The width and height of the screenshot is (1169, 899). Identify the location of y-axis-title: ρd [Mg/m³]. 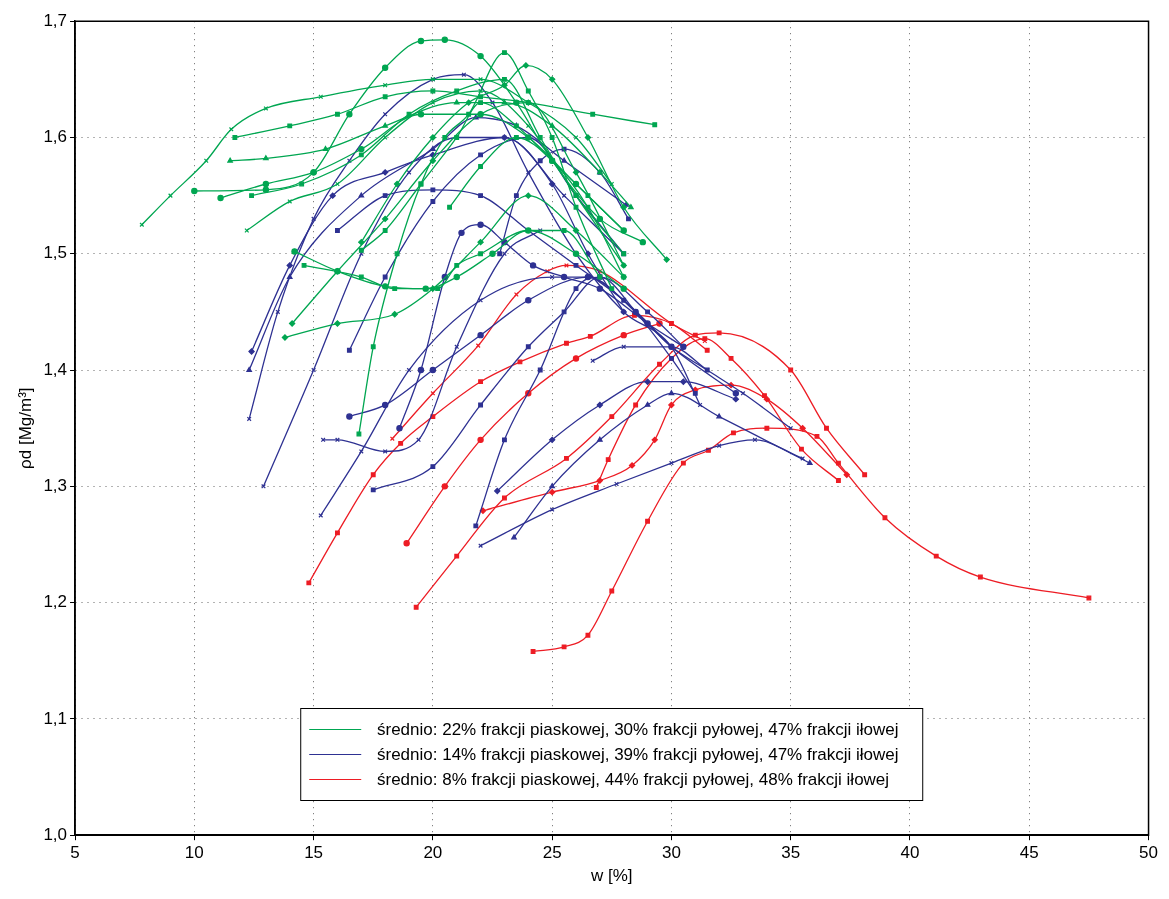
(25, 428).